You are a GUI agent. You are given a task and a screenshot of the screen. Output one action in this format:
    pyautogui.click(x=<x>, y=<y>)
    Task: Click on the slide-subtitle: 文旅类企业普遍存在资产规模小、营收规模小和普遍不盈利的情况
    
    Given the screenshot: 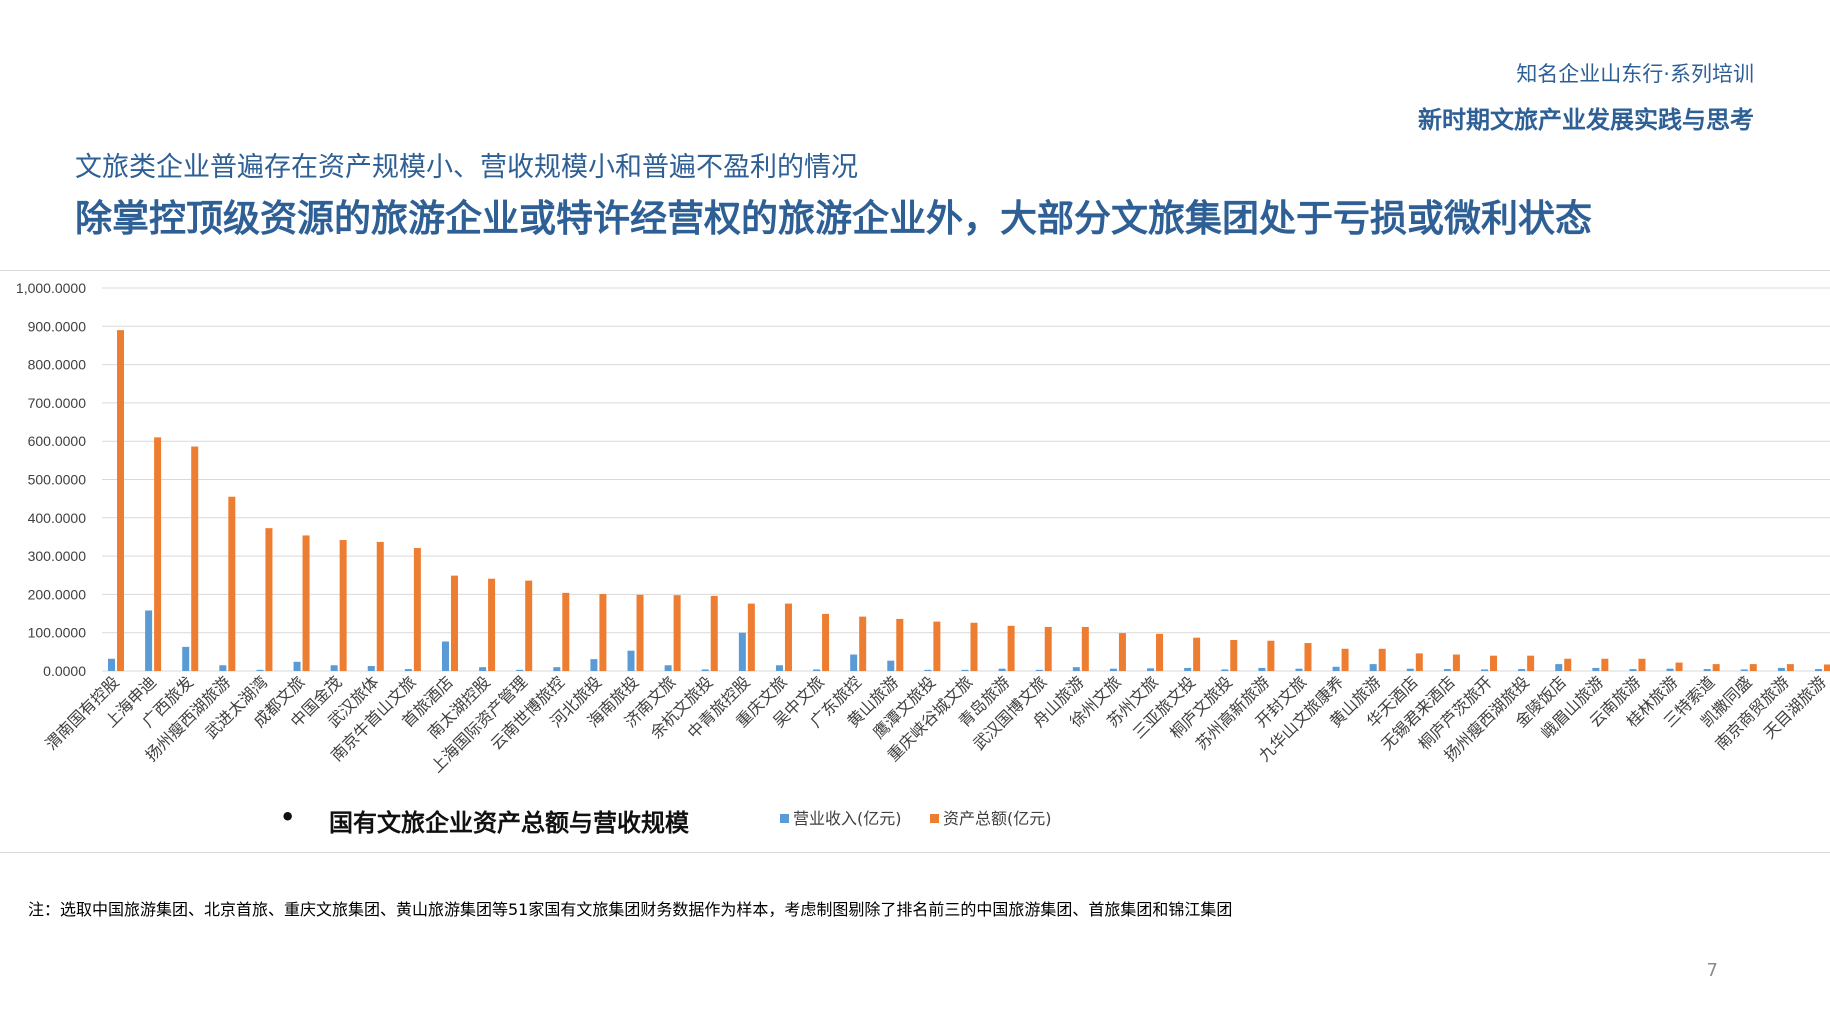 What is the action you would take?
    pyautogui.click(x=466, y=167)
    